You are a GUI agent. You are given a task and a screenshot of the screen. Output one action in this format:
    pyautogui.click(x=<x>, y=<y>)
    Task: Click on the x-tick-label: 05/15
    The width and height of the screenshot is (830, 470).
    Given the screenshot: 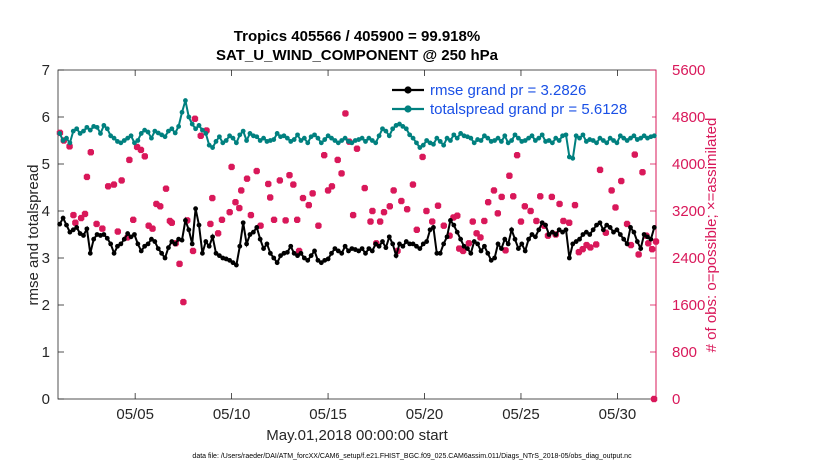 What is the action you would take?
    pyautogui.click(x=328, y=414)
    